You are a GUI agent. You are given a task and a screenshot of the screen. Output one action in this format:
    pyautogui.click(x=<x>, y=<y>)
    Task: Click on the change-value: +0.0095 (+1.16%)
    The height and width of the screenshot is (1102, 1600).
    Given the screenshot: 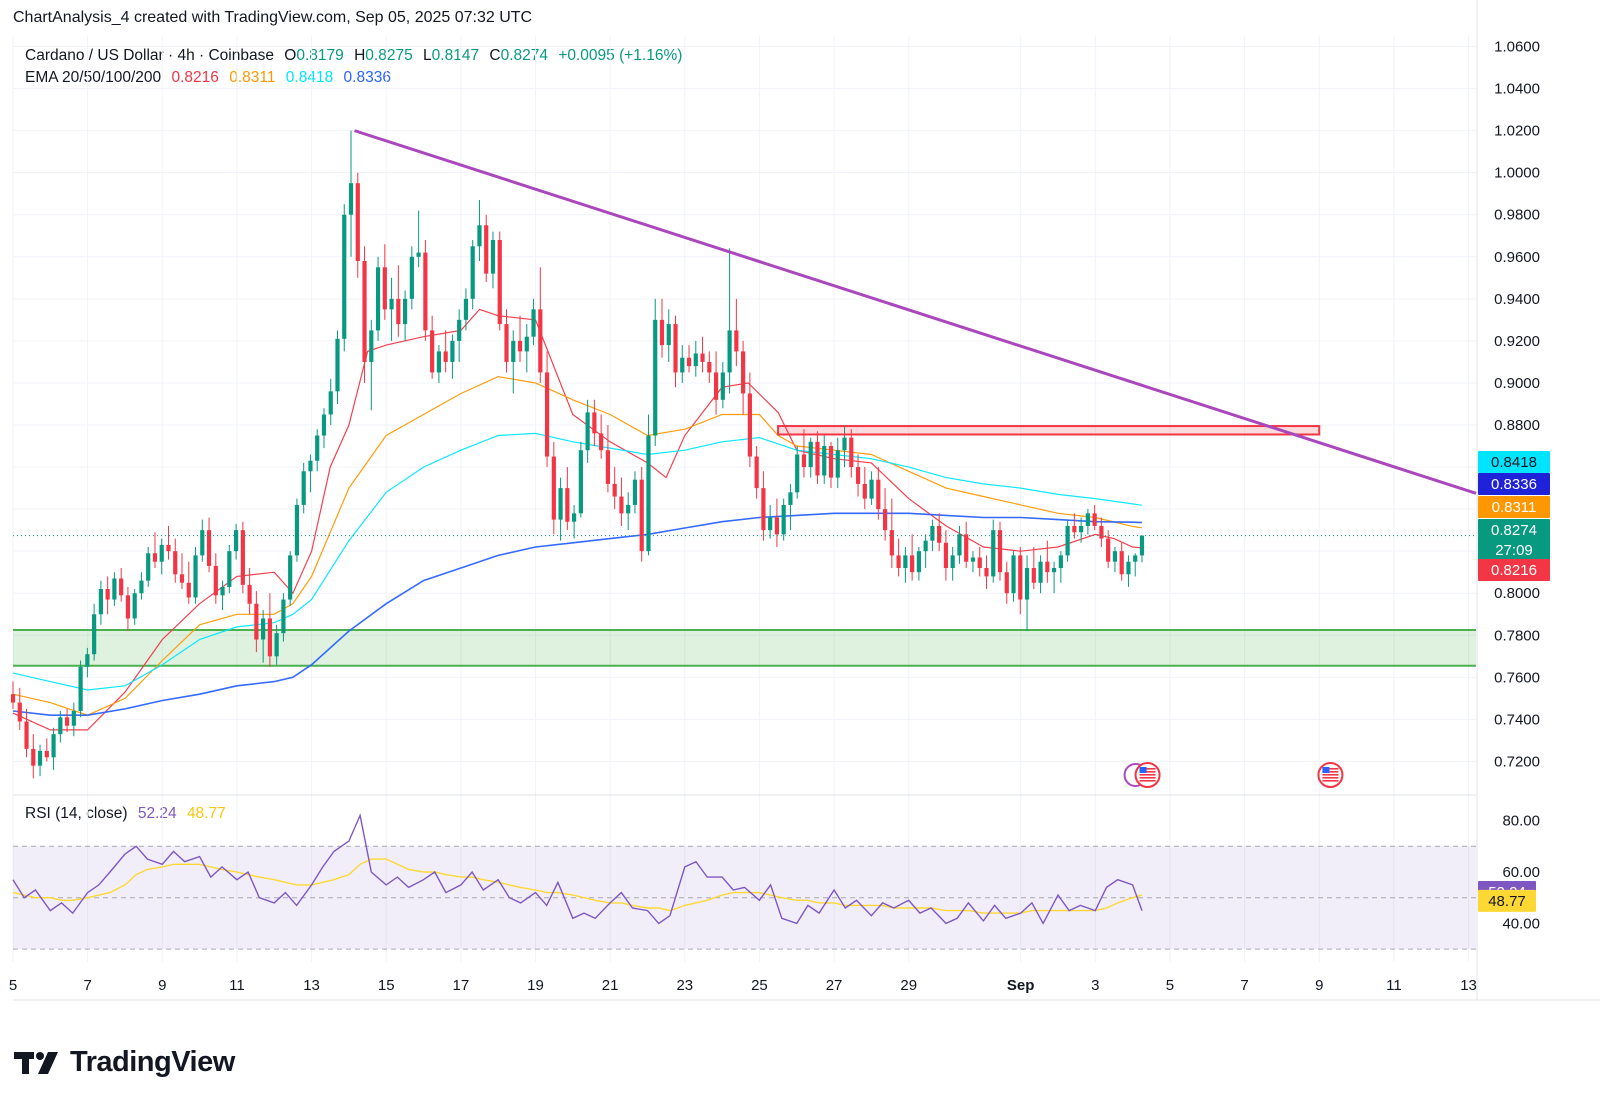 What is the action you would take?
    pyautogui.click(x=620, y=55)
    